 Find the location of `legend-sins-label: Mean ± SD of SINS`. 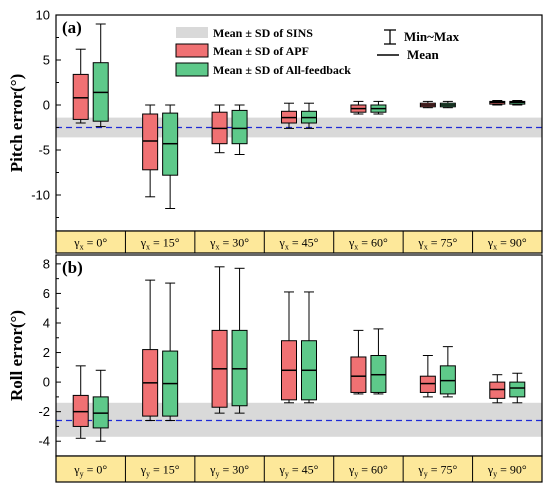

legend-sins-label: Mean ± SD of SINS is located at coordinates (263, 33).